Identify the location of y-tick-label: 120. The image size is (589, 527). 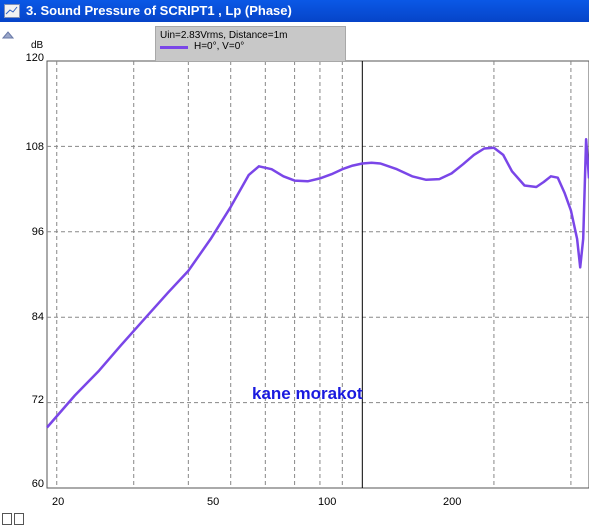
(34, 58).